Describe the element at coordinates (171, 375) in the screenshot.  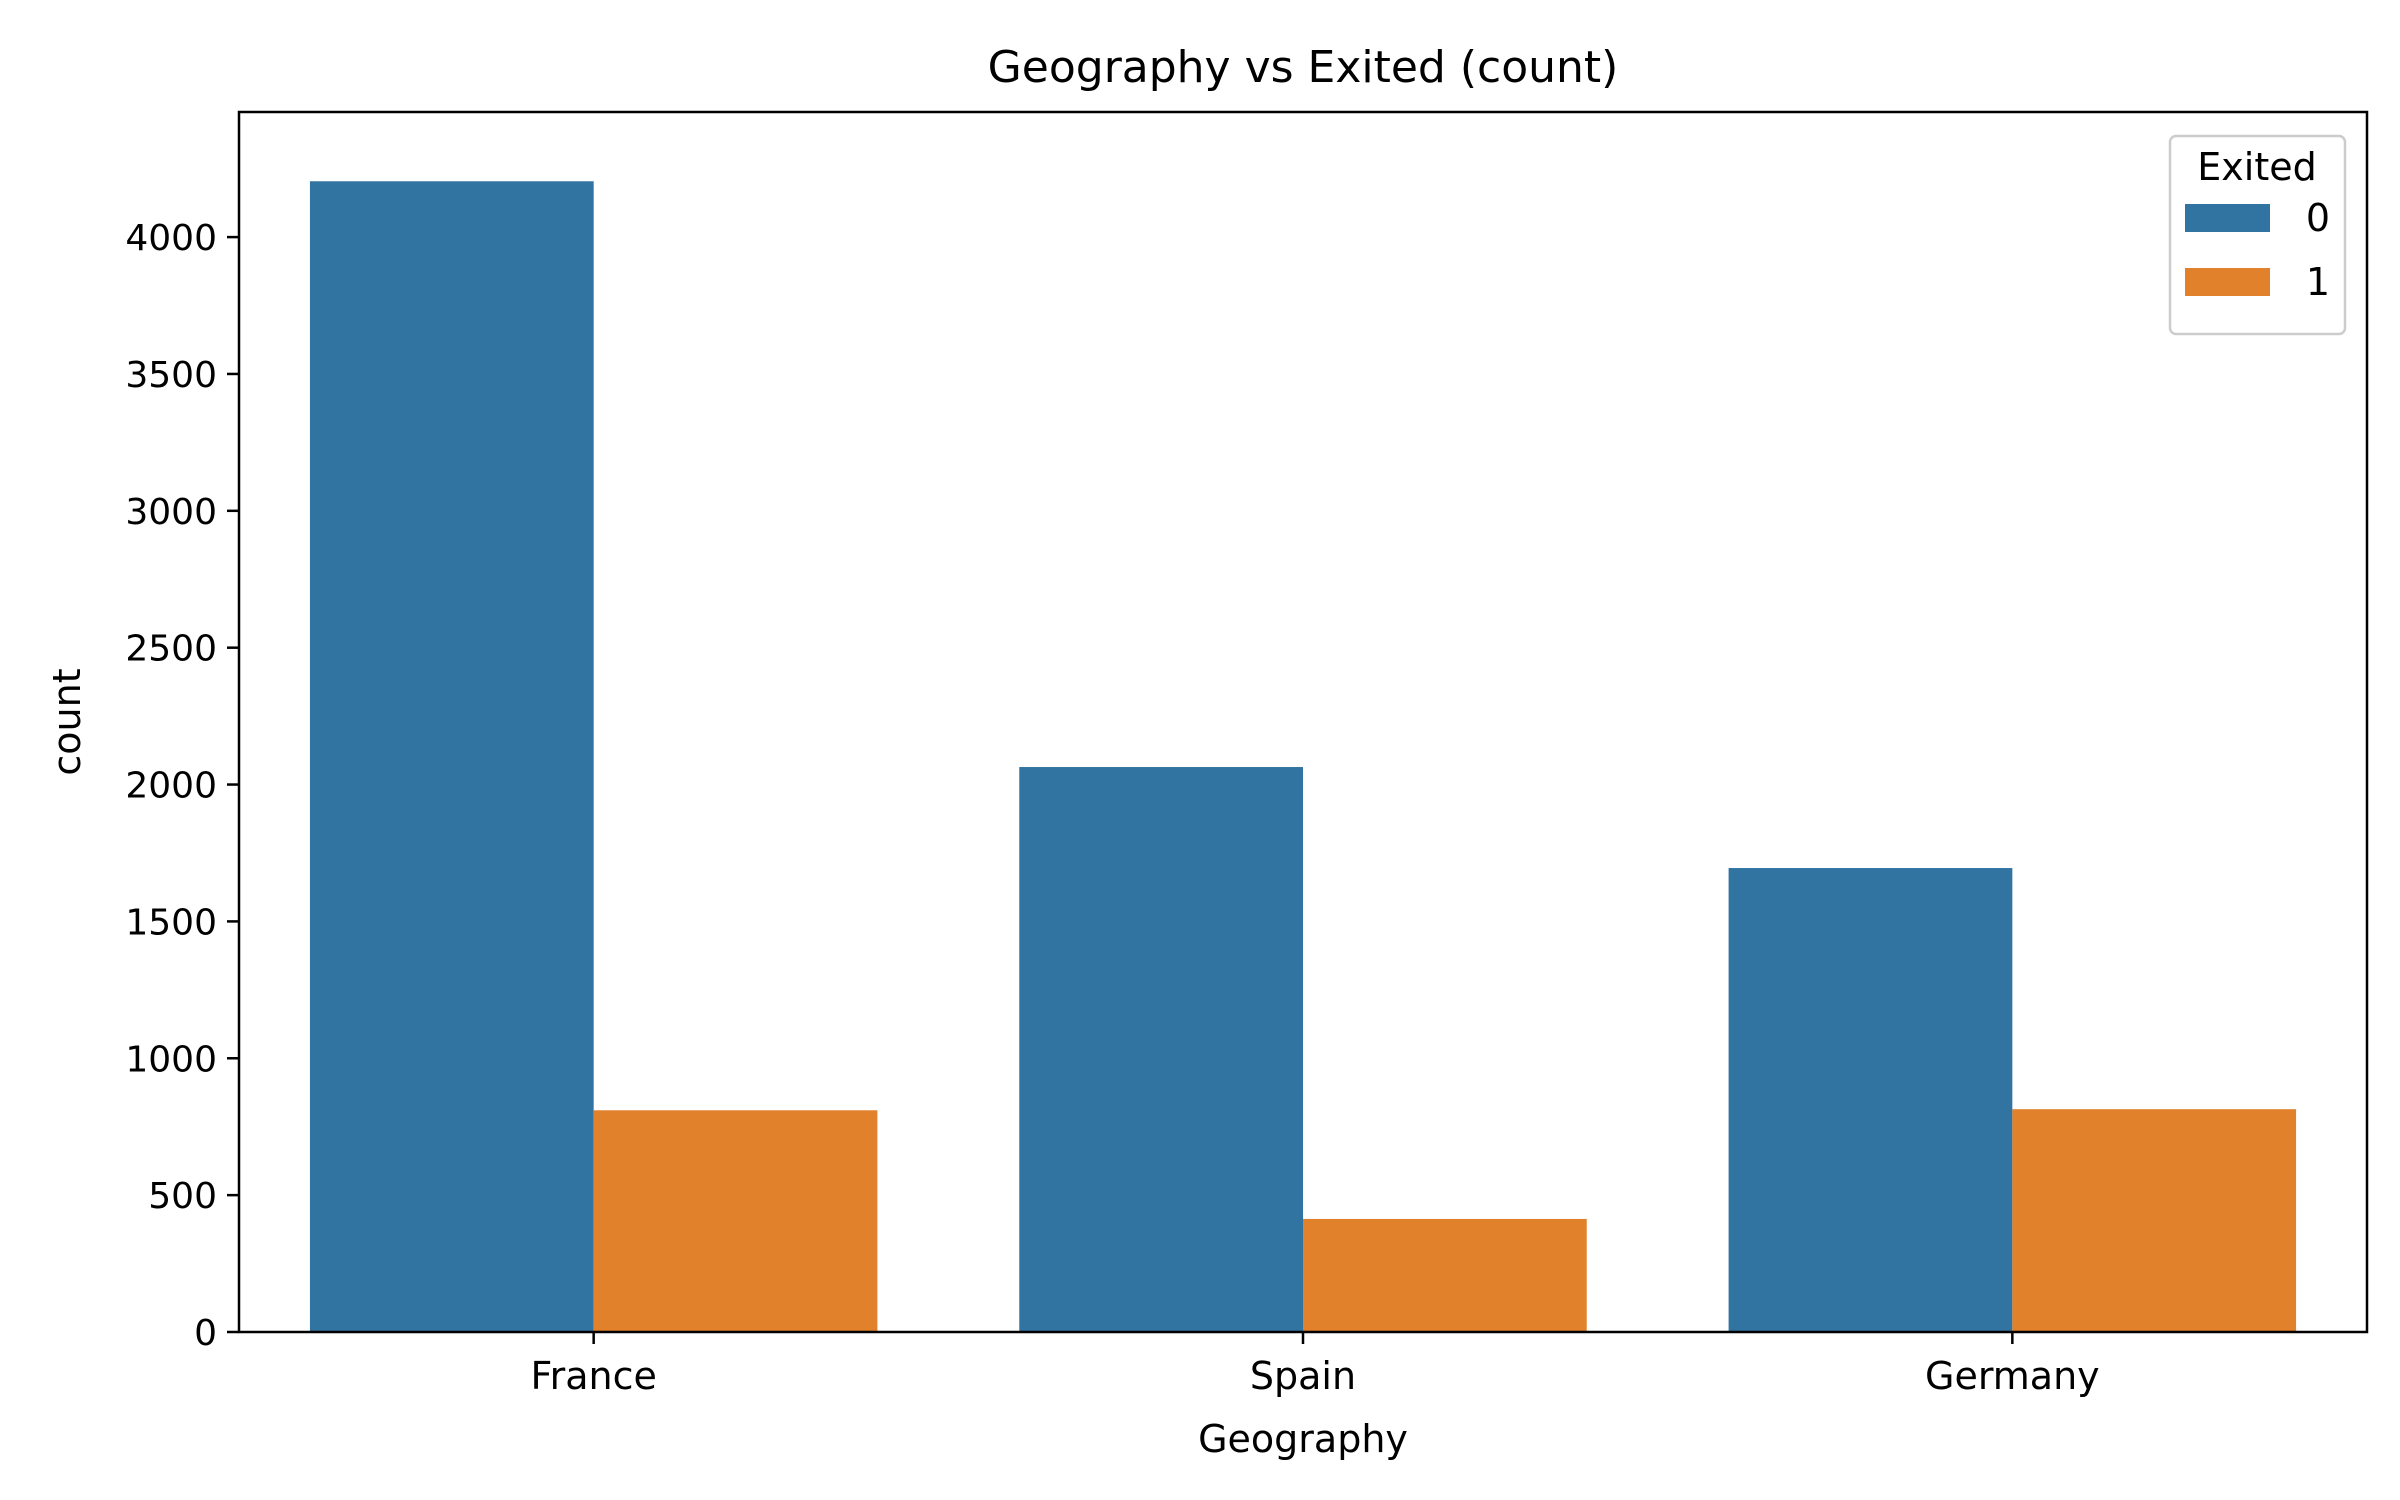
I see `y-tick-label: 3500` at that location.